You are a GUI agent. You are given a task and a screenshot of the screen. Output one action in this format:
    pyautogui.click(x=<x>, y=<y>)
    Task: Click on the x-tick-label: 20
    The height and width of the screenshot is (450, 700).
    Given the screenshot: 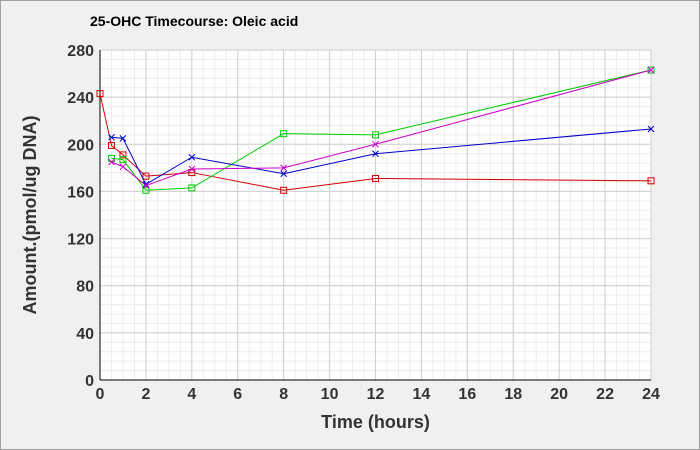 What is the action you would take?
    pyautogui.click(x=559, y=394)
    